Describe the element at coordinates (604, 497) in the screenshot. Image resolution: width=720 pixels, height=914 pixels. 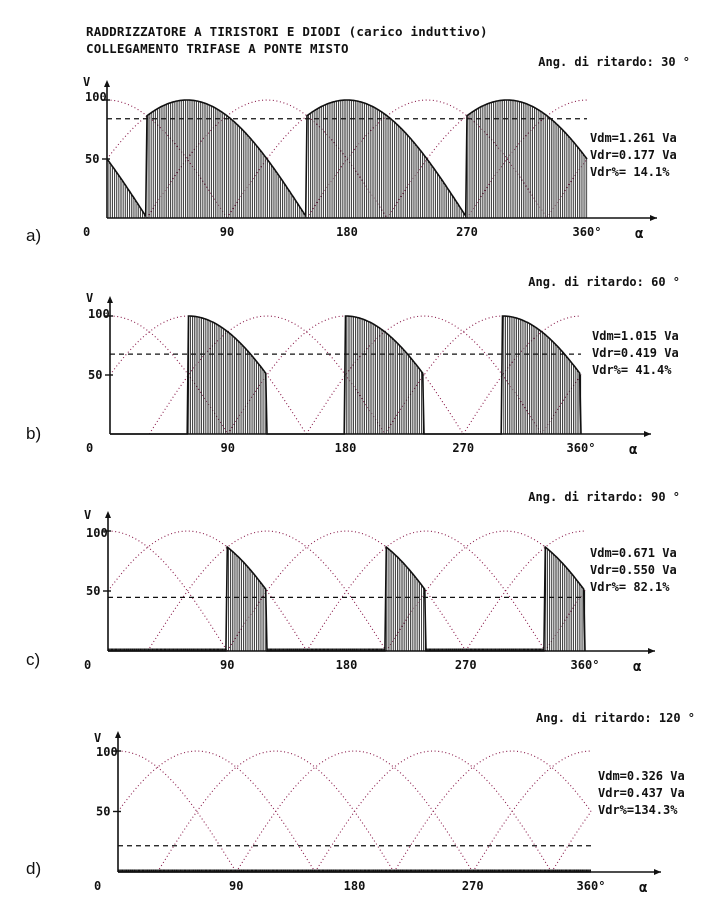
I see `delay-angle-label: Ang. di ritardo: 90 °` at that location.